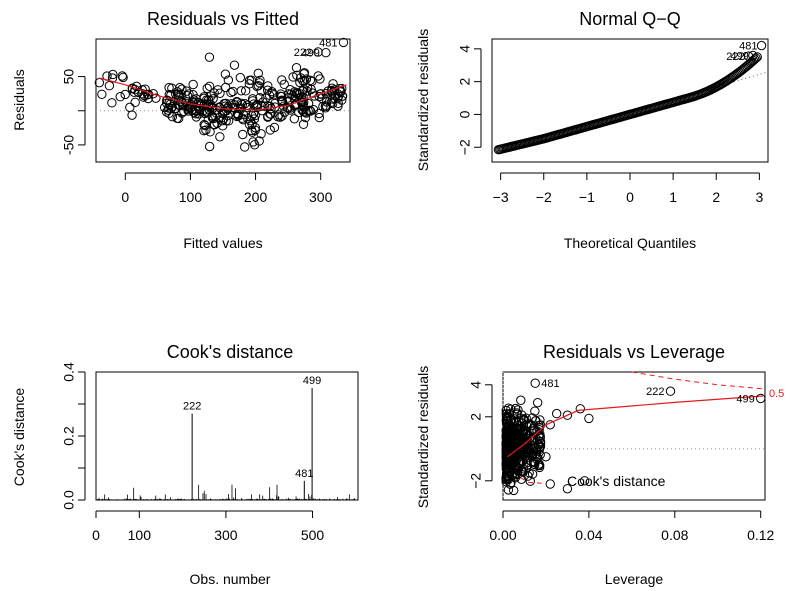  Describe the element at coordinates (223, 19) in the screenshot. I see `chart-title: Residuals vs Fitted` at that location.